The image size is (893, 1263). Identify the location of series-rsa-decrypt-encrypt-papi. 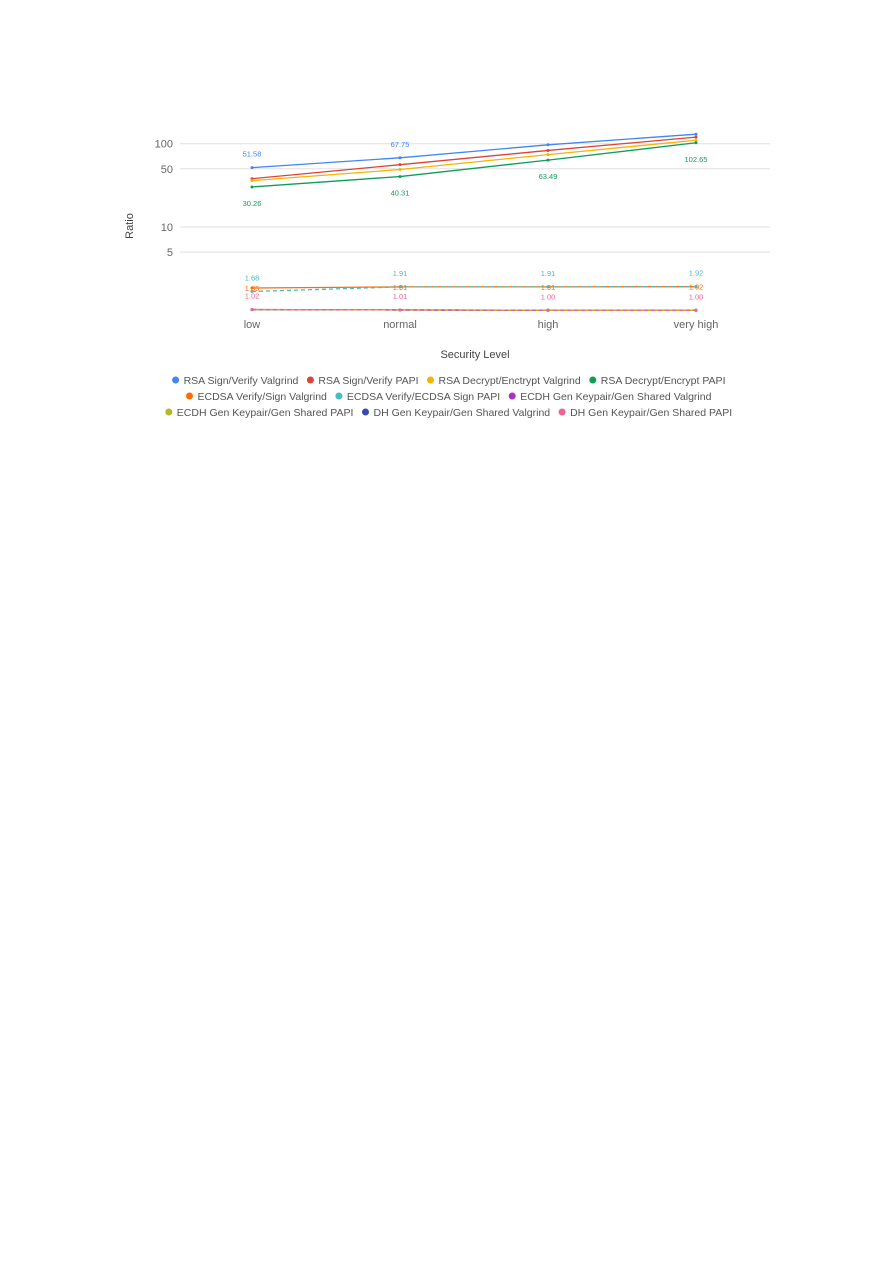
(474, 165).